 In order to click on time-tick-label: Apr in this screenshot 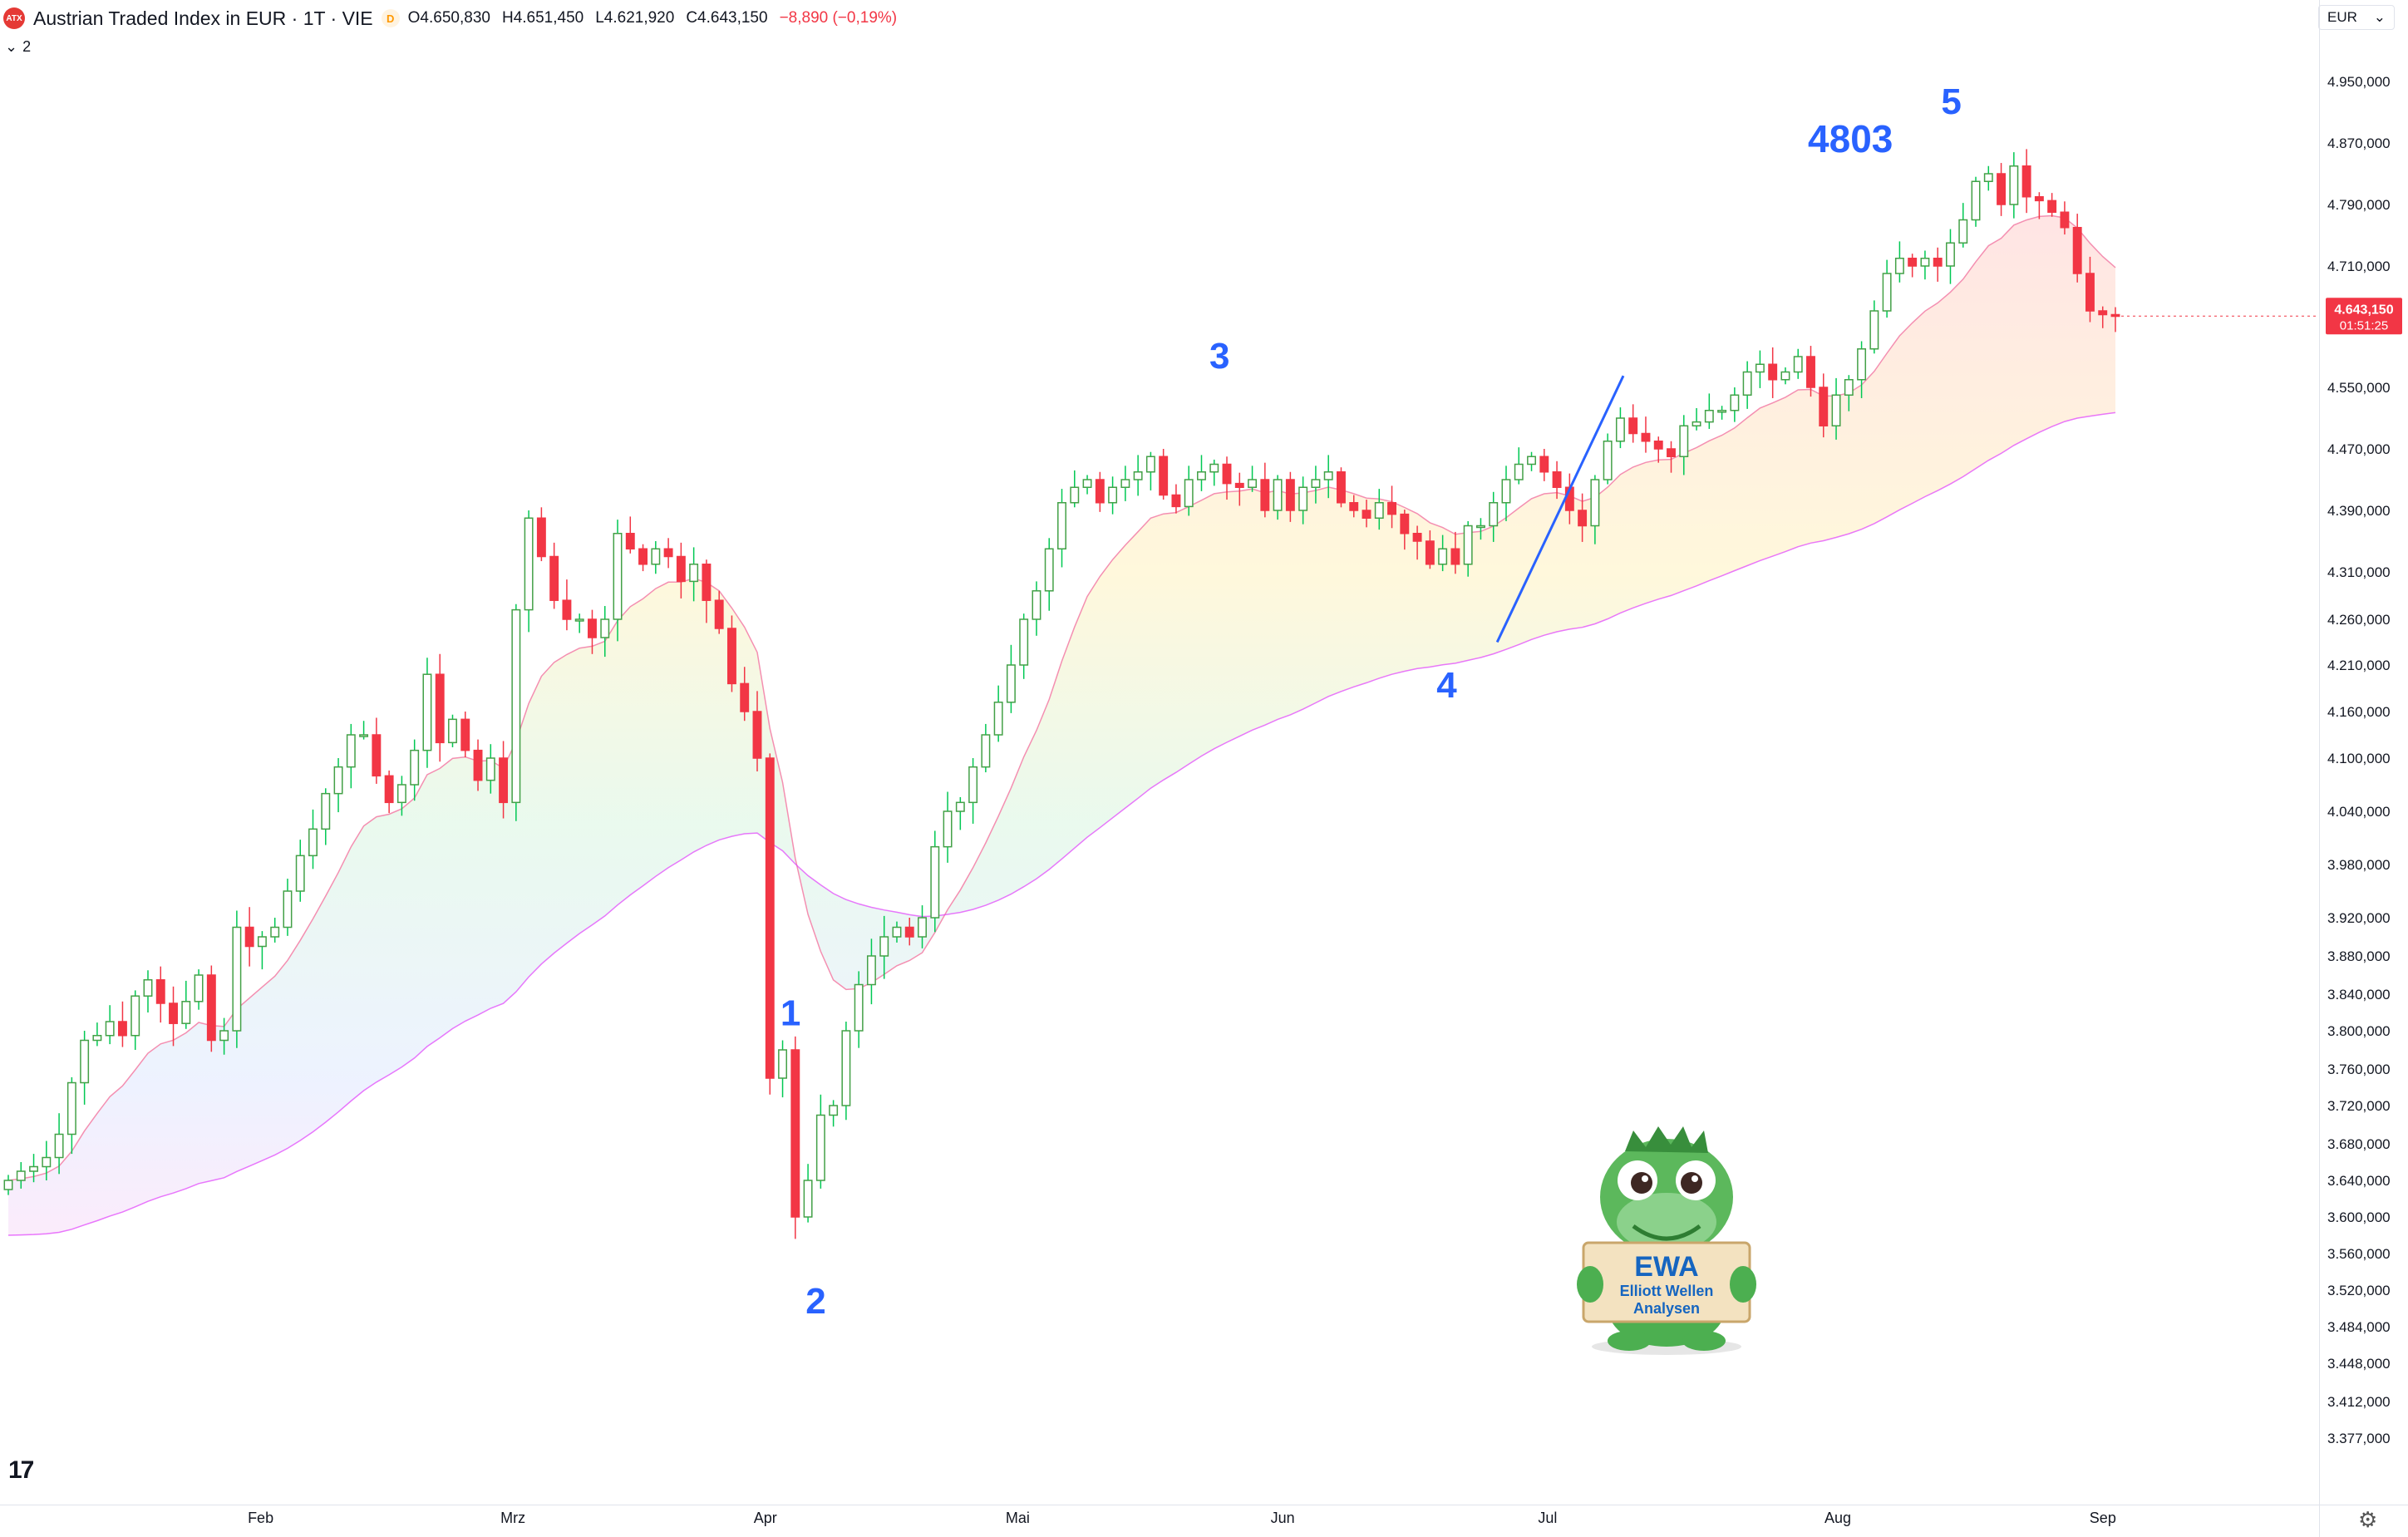, I will do `click(765, 1518)`.